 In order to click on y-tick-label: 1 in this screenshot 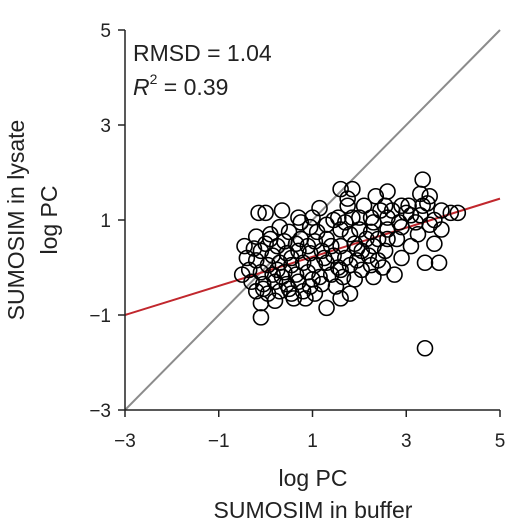, I will do `click(105, 221)`.